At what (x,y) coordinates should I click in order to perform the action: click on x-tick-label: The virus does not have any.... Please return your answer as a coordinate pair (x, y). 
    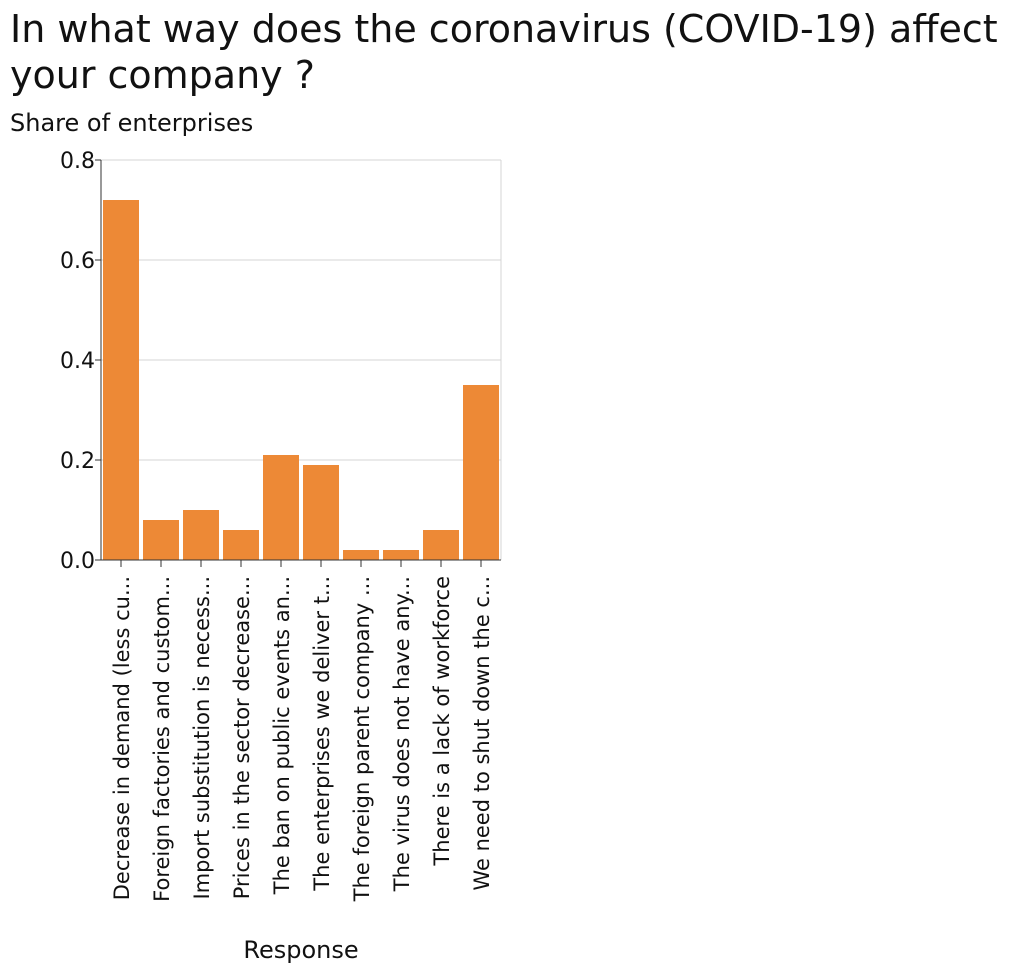
    Looking at the image, I should click on (402, 734).